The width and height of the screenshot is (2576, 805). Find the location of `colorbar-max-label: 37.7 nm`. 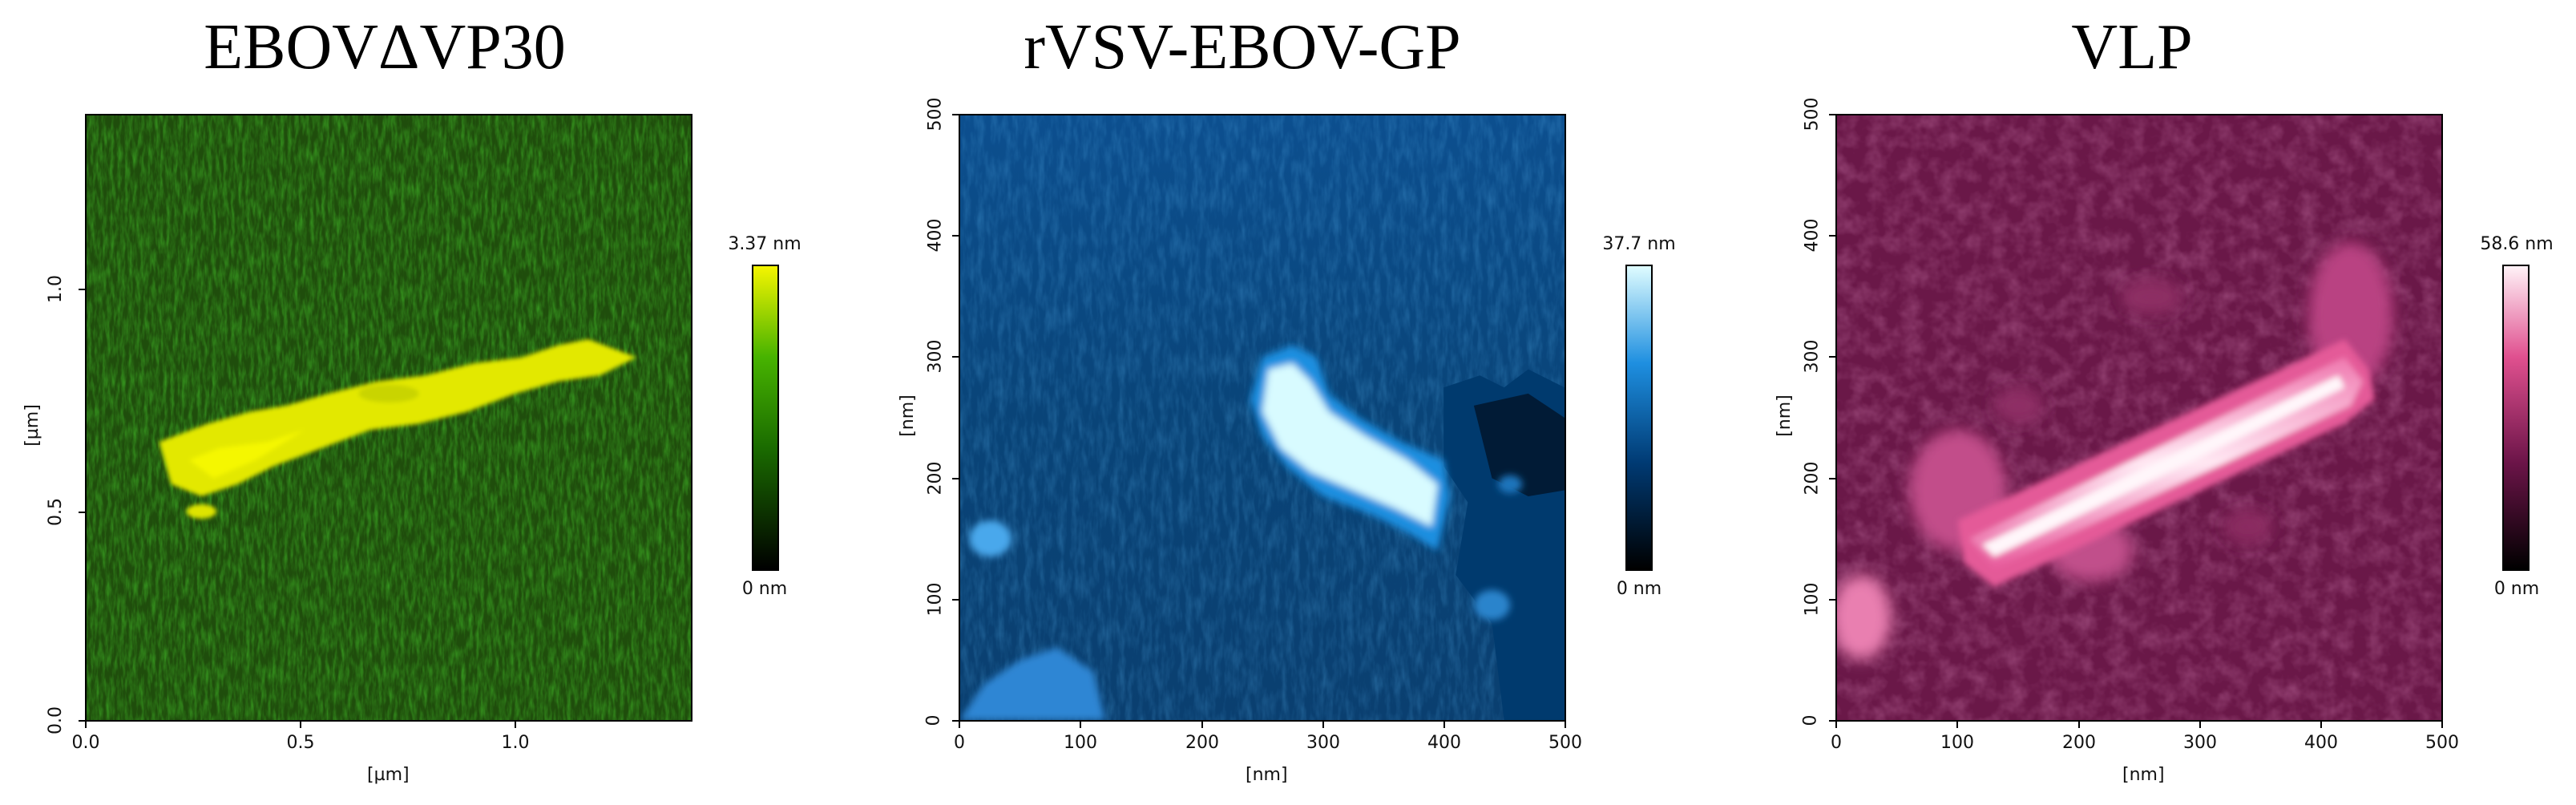

colorbar-max-label: 37.7 nm is located at coordinates (1639, 244).